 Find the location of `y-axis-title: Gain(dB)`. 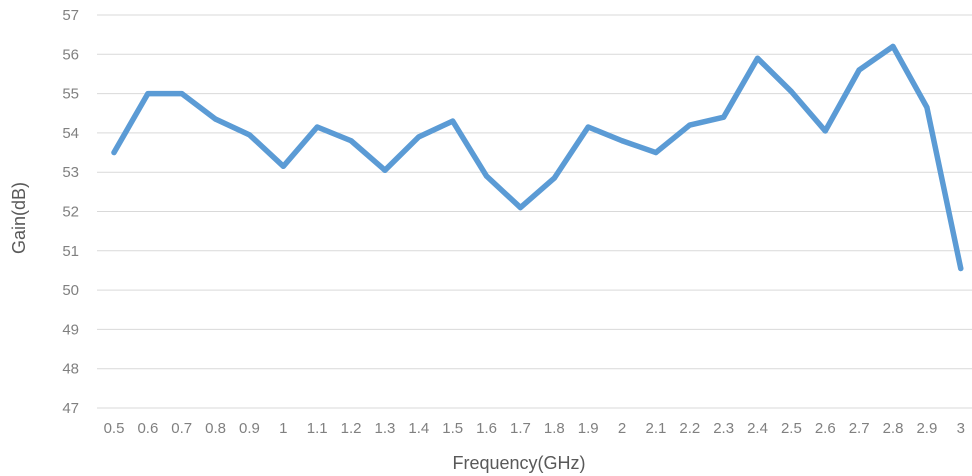

y-axis-title: Gain(dB) is located at coordinates (19, 218).